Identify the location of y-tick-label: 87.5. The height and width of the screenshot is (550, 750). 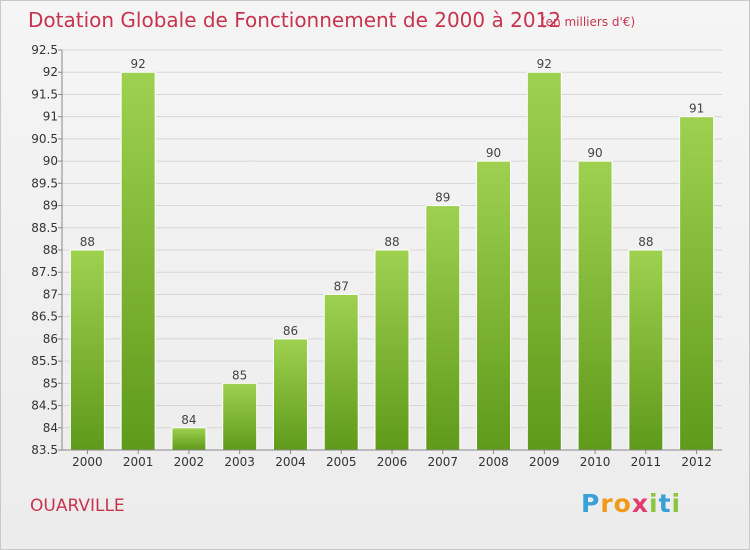
(44, 272).